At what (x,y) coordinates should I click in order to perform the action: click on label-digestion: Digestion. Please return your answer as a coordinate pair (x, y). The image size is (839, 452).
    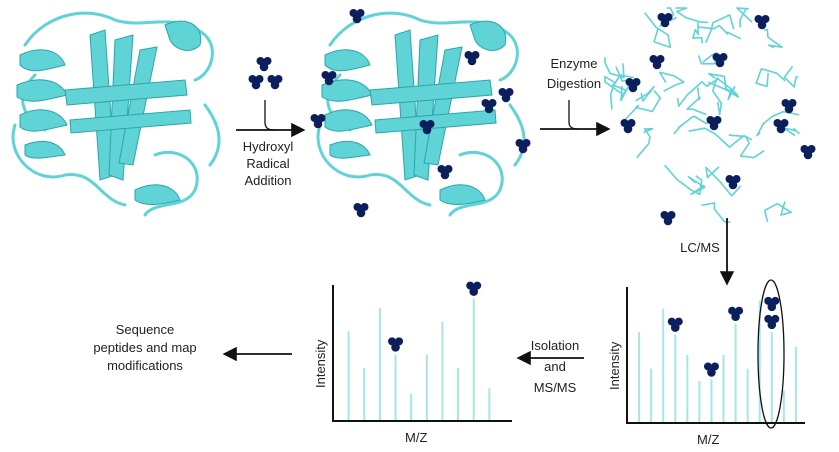
    Looking at the image, I should click on (574, 83).